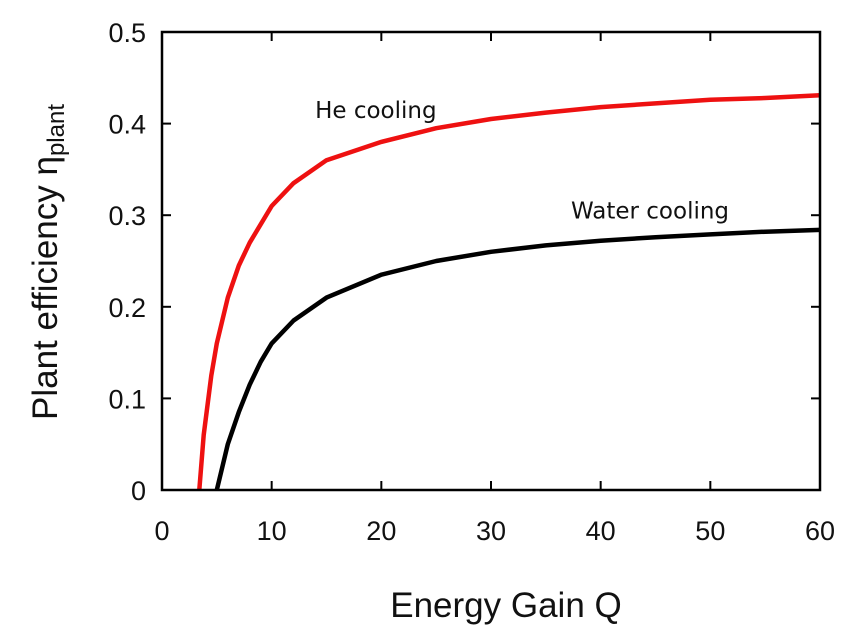 This screenshot has width=850, height=632. What do you see at coordinates (45, 165) in the screenshot?
I see `y-axis-label-symbol: η` at bounding box center [45, 165].